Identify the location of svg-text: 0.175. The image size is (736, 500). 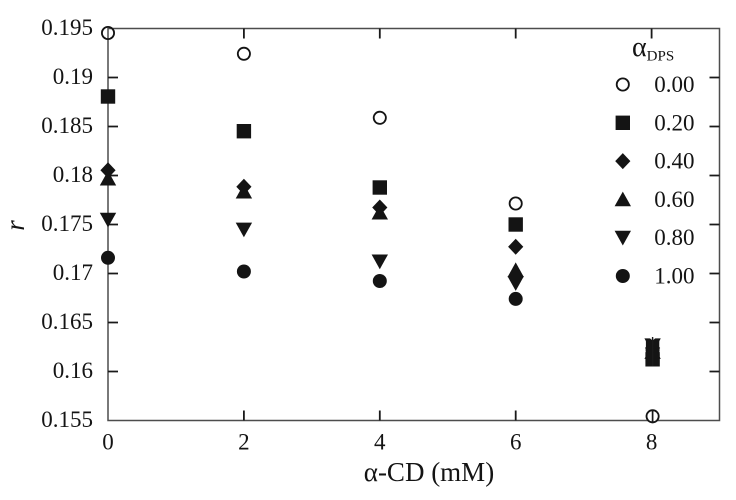
(67, 223).